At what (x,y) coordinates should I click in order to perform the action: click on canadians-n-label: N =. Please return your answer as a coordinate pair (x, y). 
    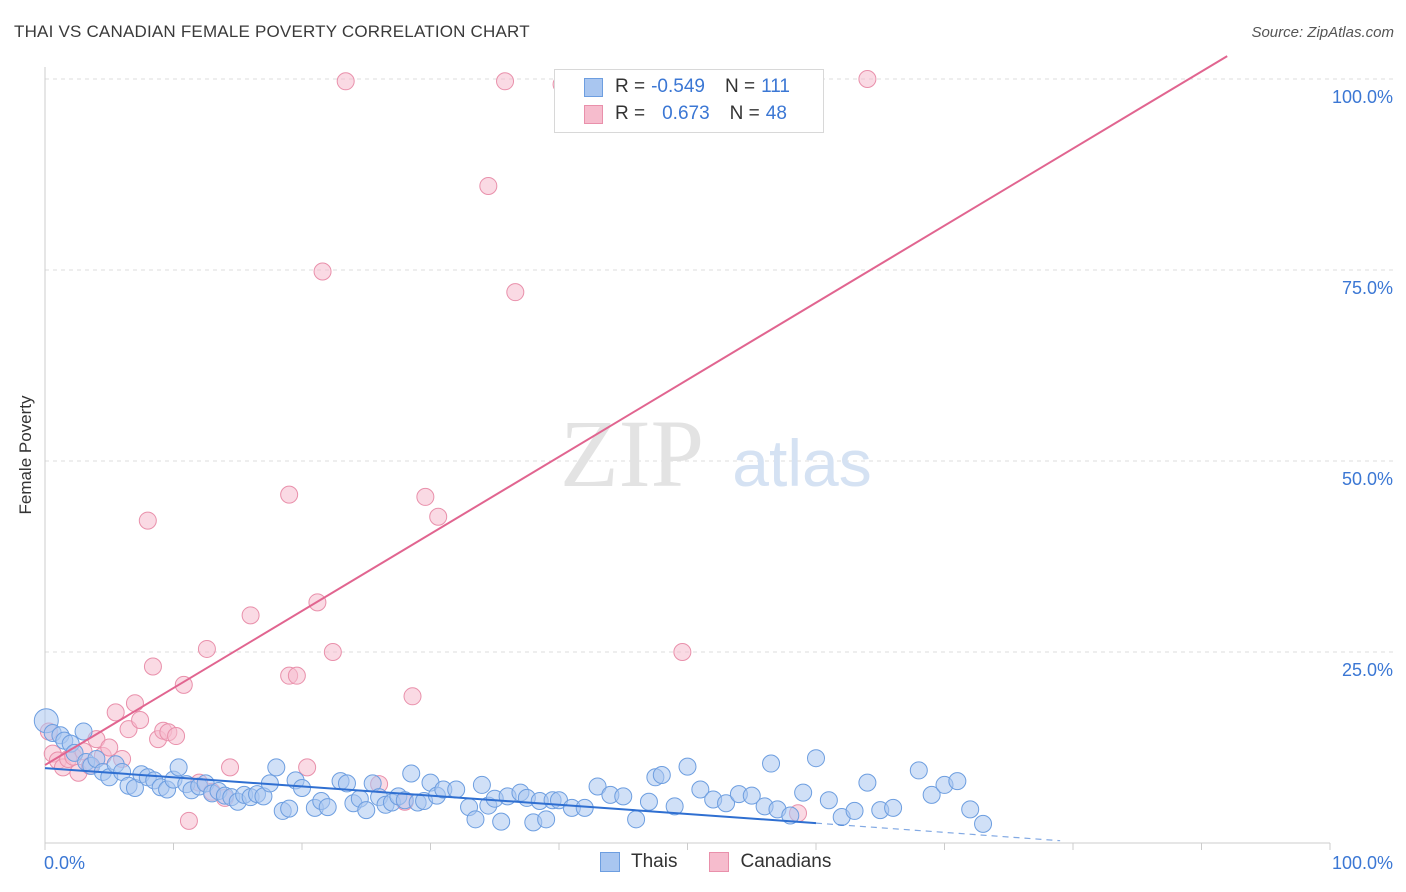
    Looking at the image, I should click on (744, 113).